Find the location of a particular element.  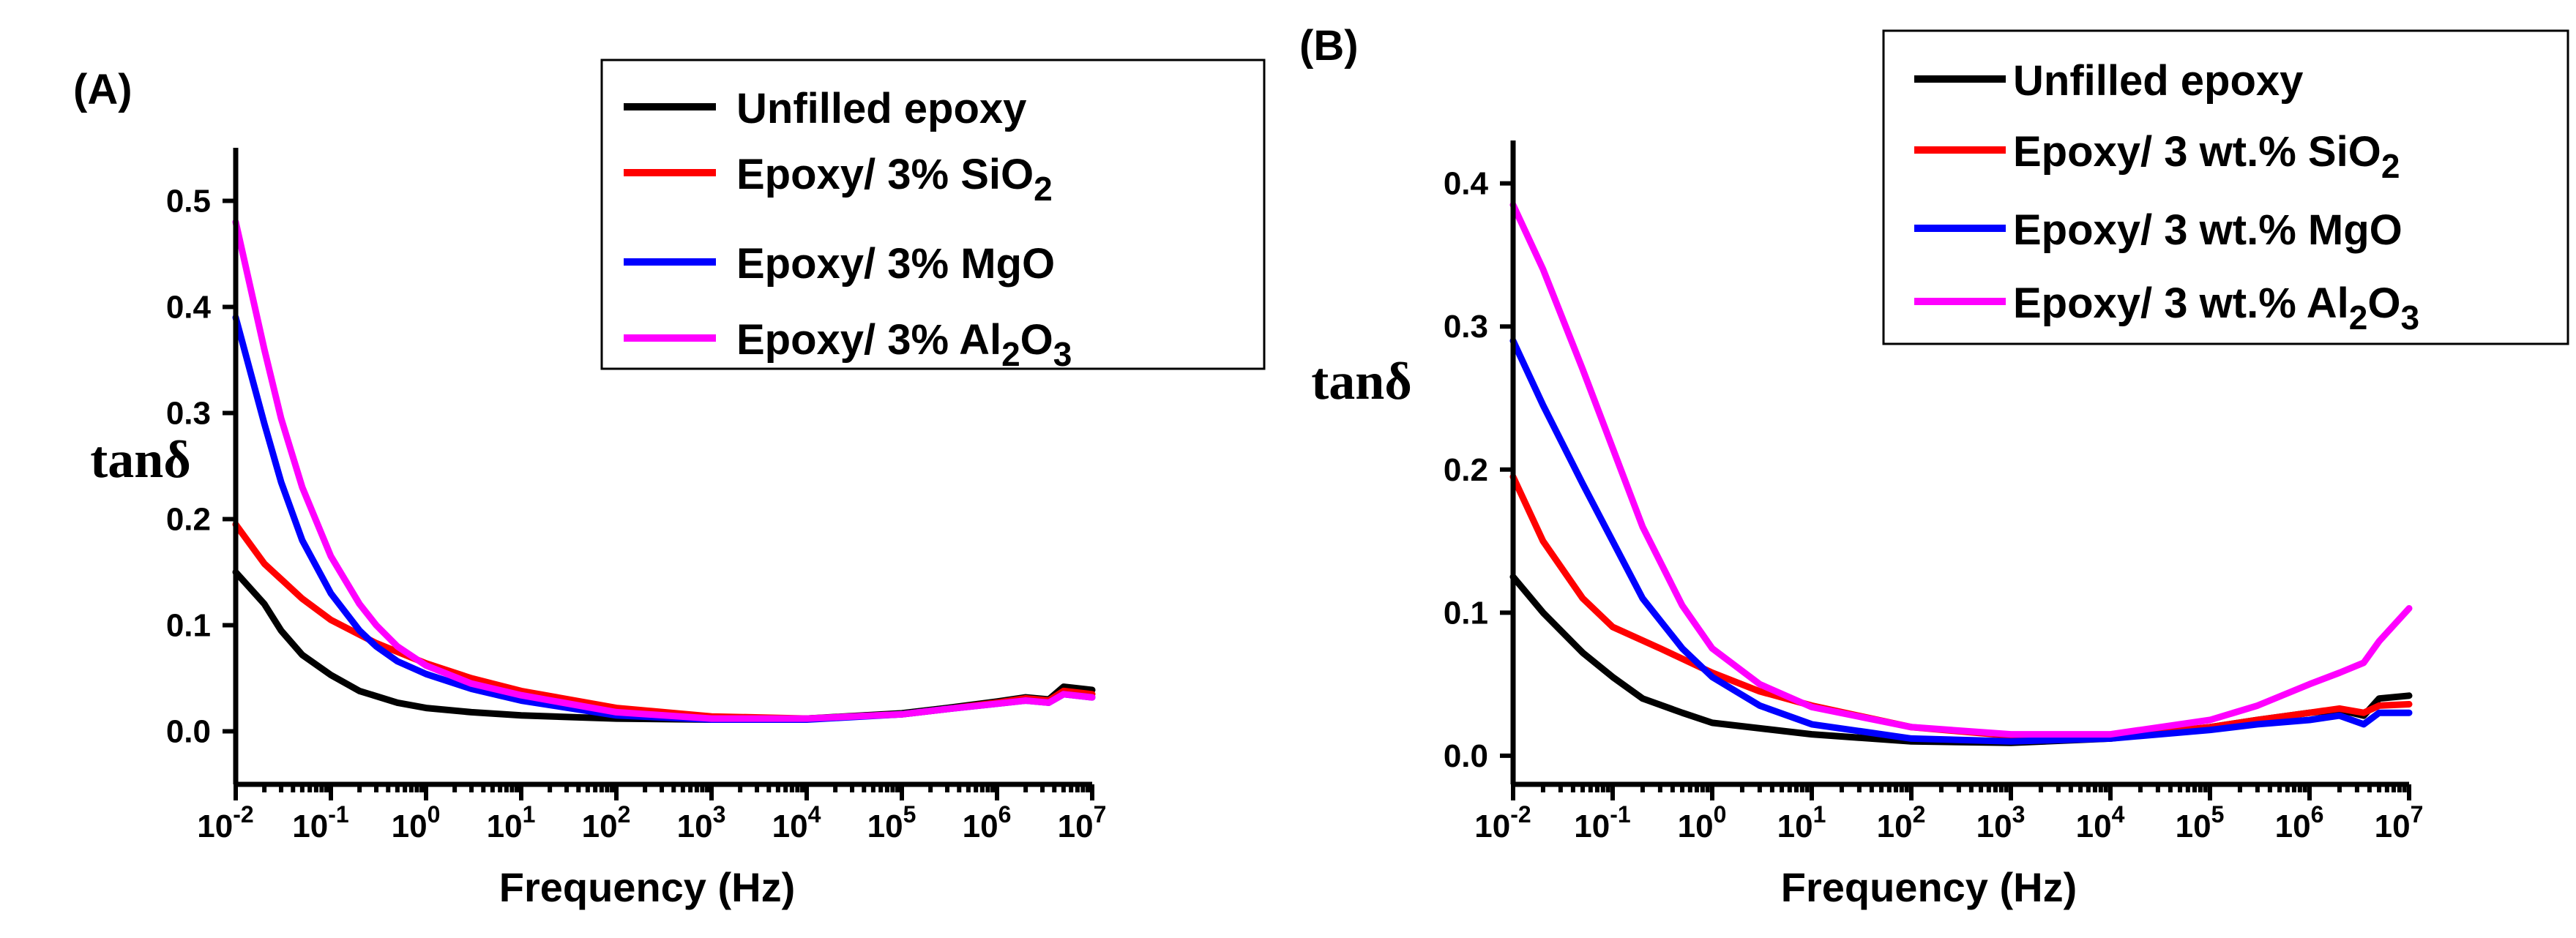

legend-label-1: Unfilled epoxy is located at coordinates (881, 108).